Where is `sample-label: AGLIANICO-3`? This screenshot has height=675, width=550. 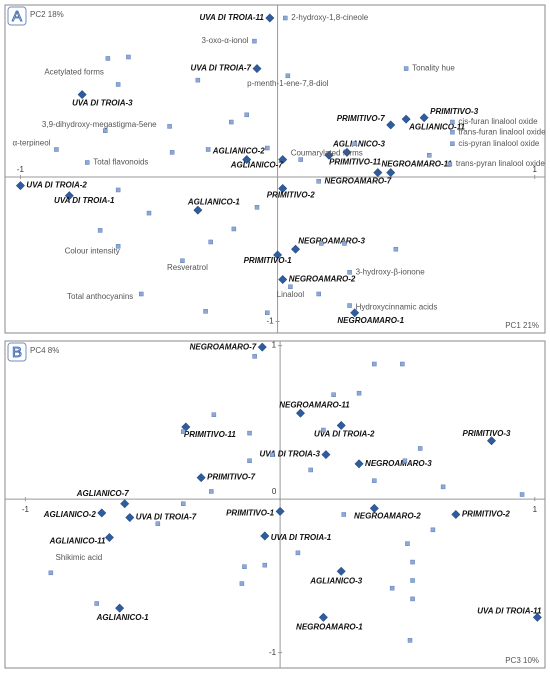
sample-label: AGLIANICO-3 is located at coordinates (336, 580).